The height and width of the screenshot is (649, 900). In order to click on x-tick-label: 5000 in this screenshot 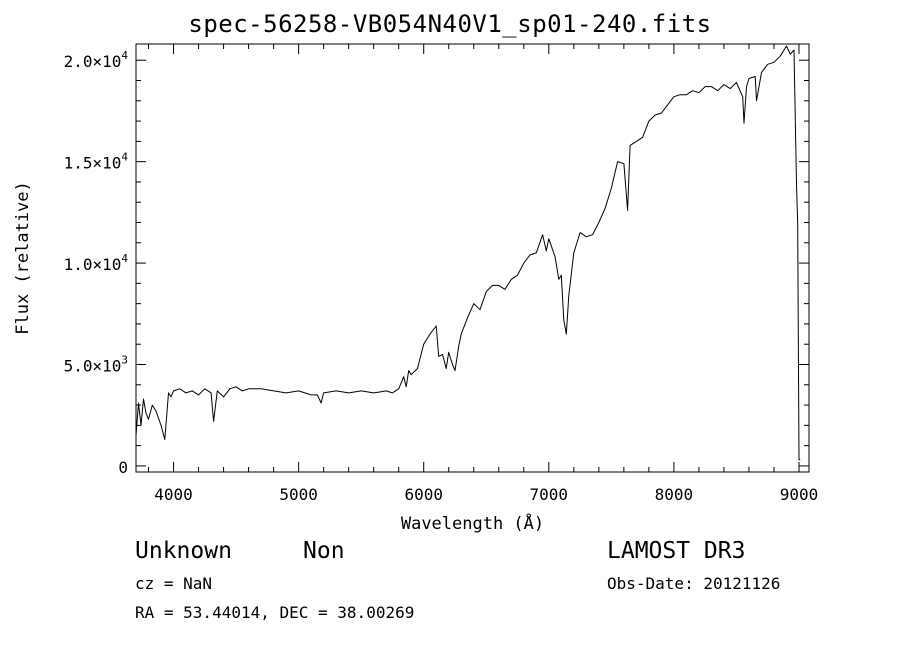, I will do `click(298, 494)`.